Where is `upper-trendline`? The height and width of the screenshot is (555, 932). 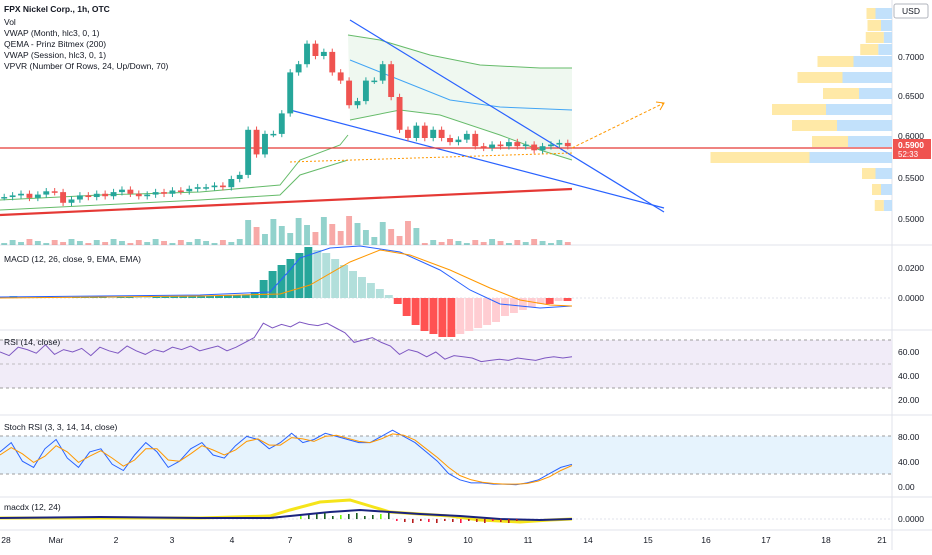
upper-trendline is located at coordinates (507, 116).